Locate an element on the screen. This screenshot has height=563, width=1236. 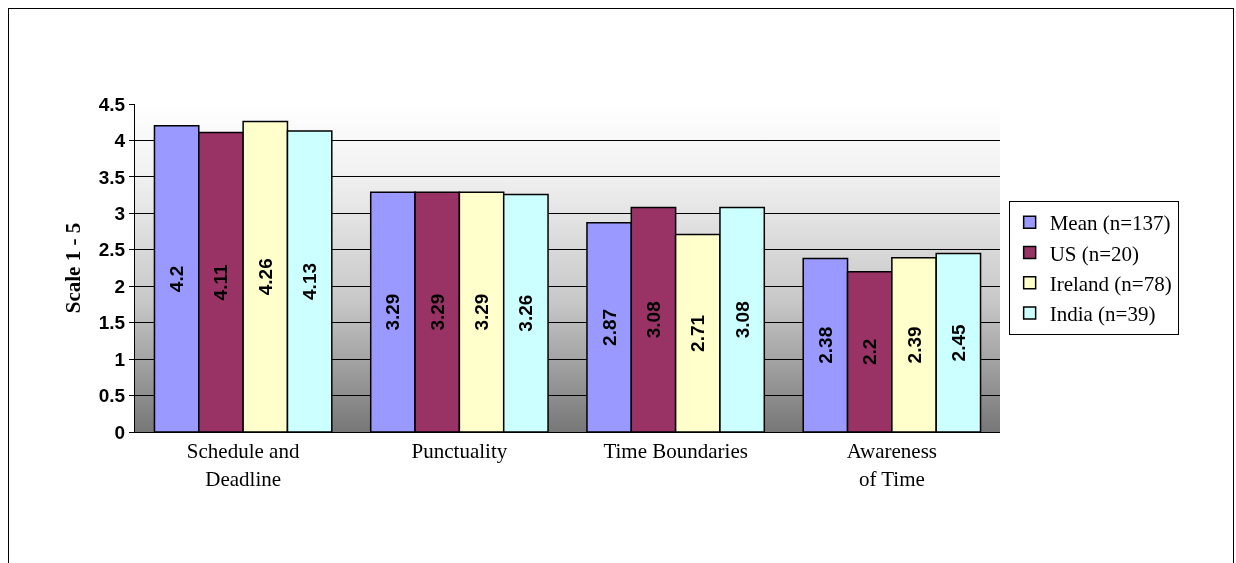
x-tick-label: Time Boundaries is located at coordinates (675, 451).